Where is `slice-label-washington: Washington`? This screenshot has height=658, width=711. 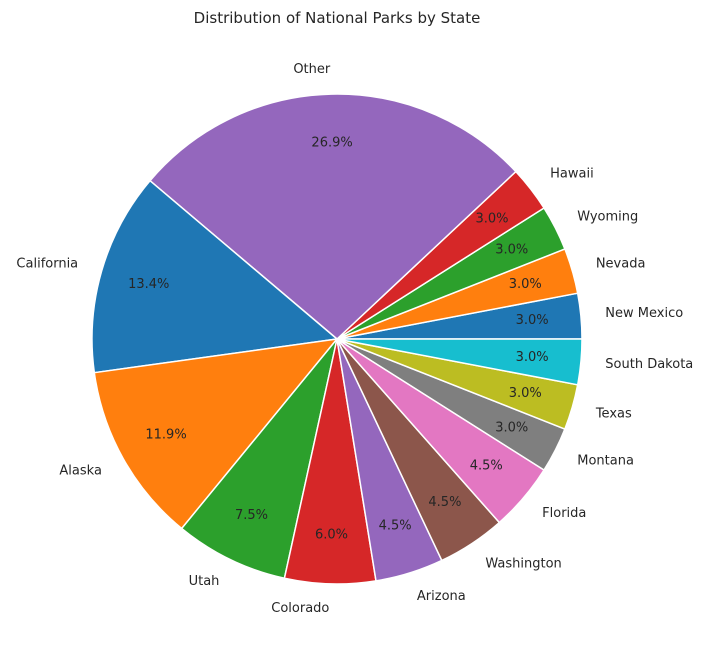 slice-label-washington: Washington is located at coordinates (523, 563).